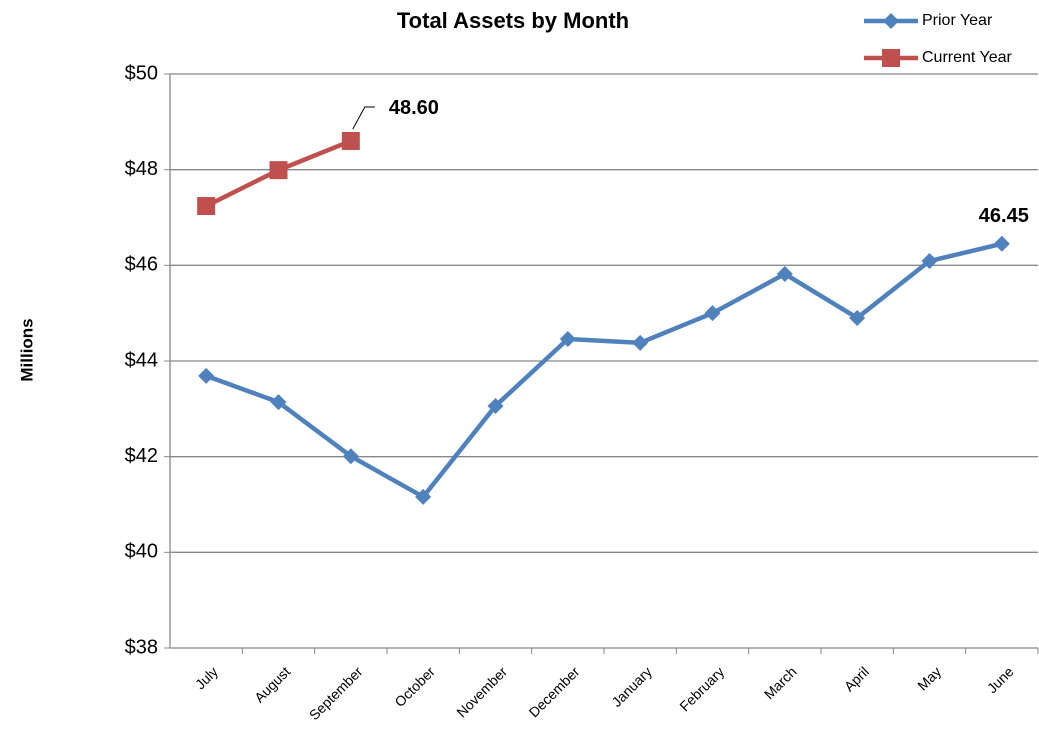  Describe the element at coordinates (414, 108) in the screenshot. I see `data-label: 48.60` at that location.